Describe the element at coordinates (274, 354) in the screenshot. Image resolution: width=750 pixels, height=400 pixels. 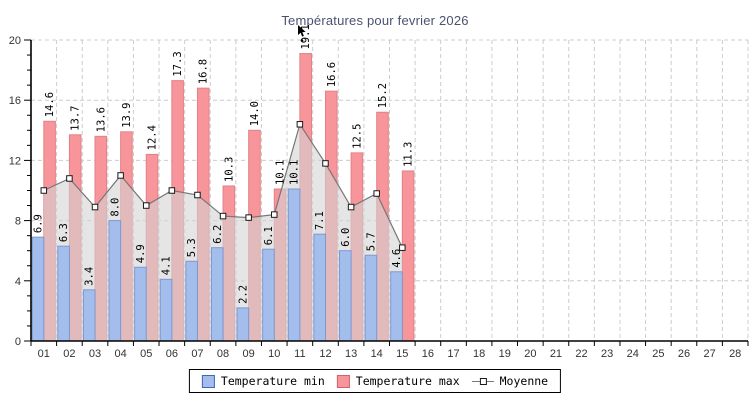
I see `x-axis-label-10: 10` at that location.